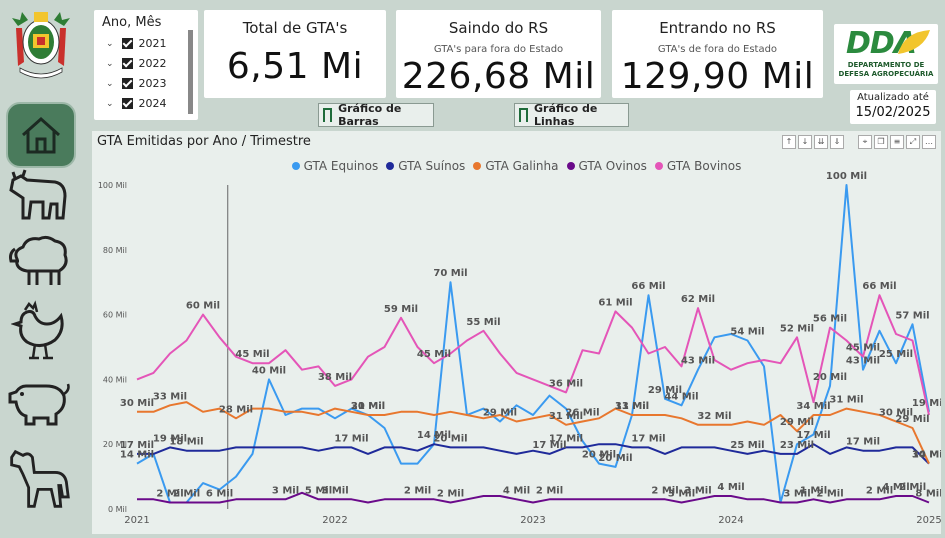  Describe the element at coordinates (136, 520) in the screenshot. I see `x-tick-label: 2021` at that location.